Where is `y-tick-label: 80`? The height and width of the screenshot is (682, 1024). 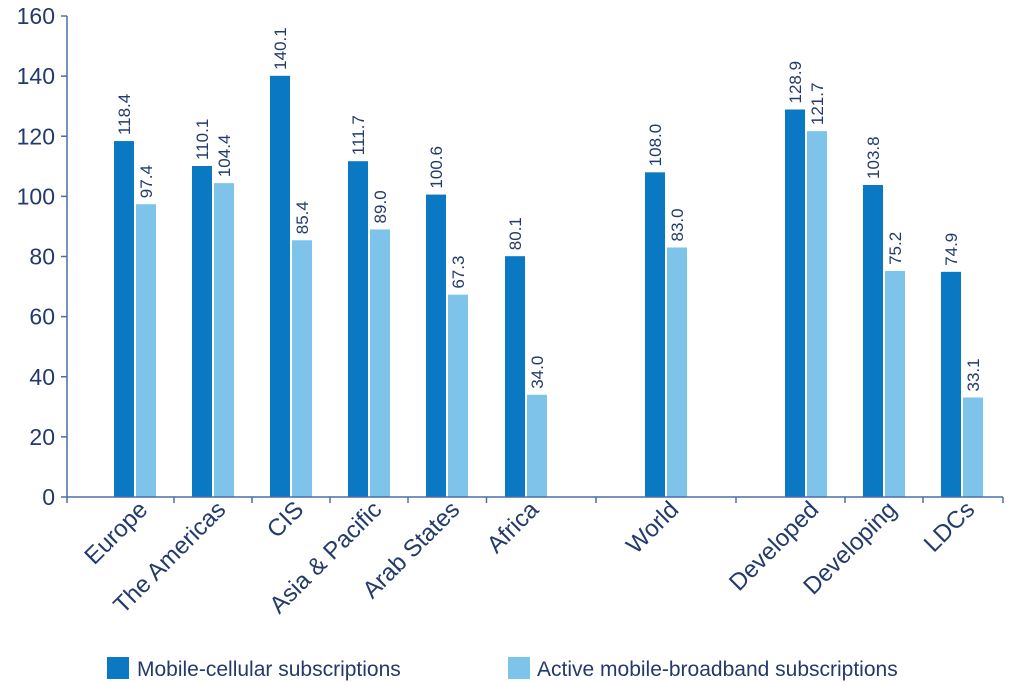
y-tick-label: 80 is located at coordinates (42, 257).